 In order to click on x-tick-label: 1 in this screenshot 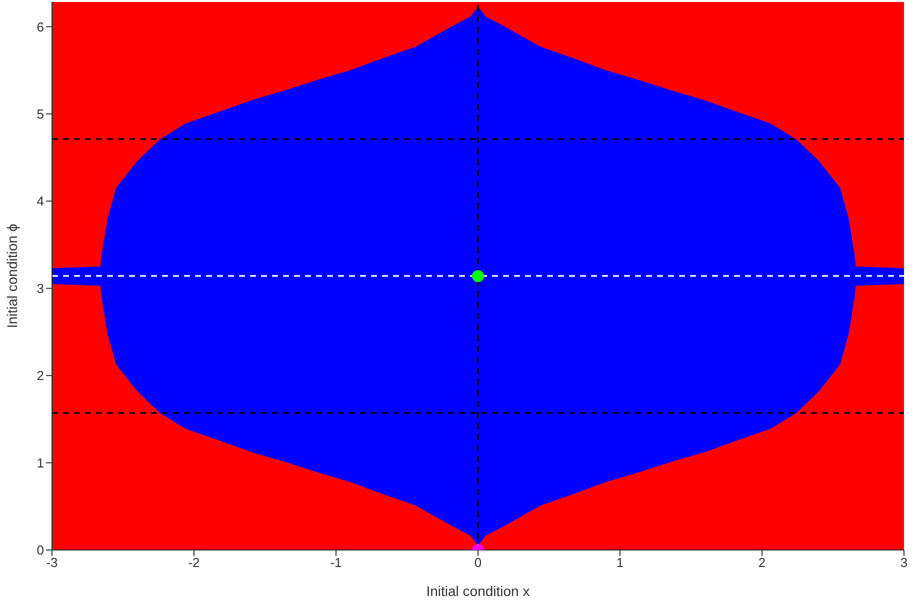, I will do `click(620, 562)`.